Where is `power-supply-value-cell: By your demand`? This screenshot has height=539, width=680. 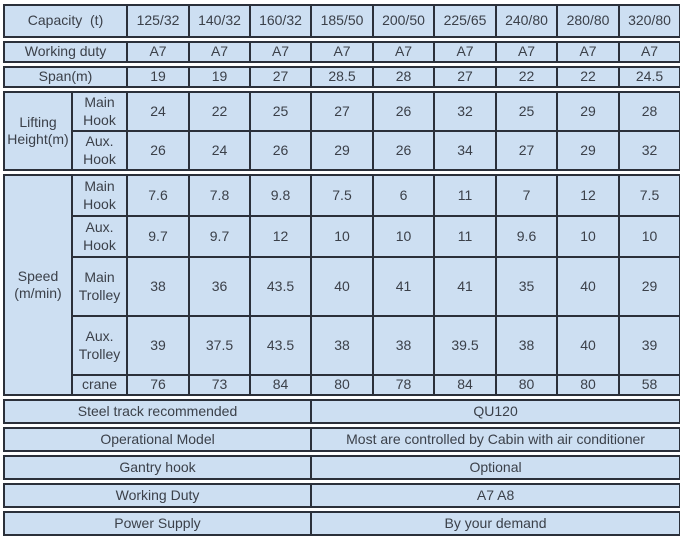
power-supply-value-cell: By your demand is located at coordinates (494, 523).